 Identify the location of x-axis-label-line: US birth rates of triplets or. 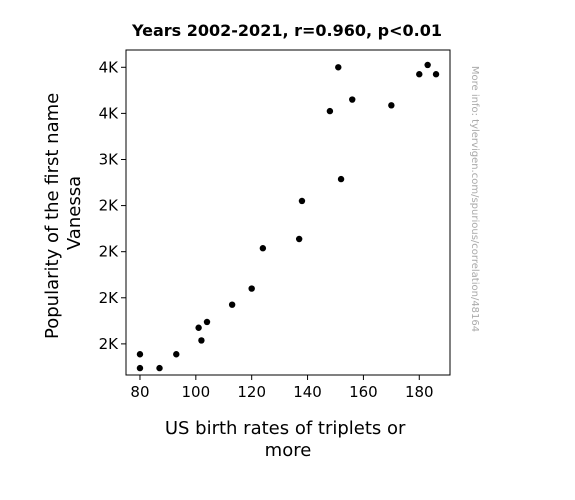
(285, 428).